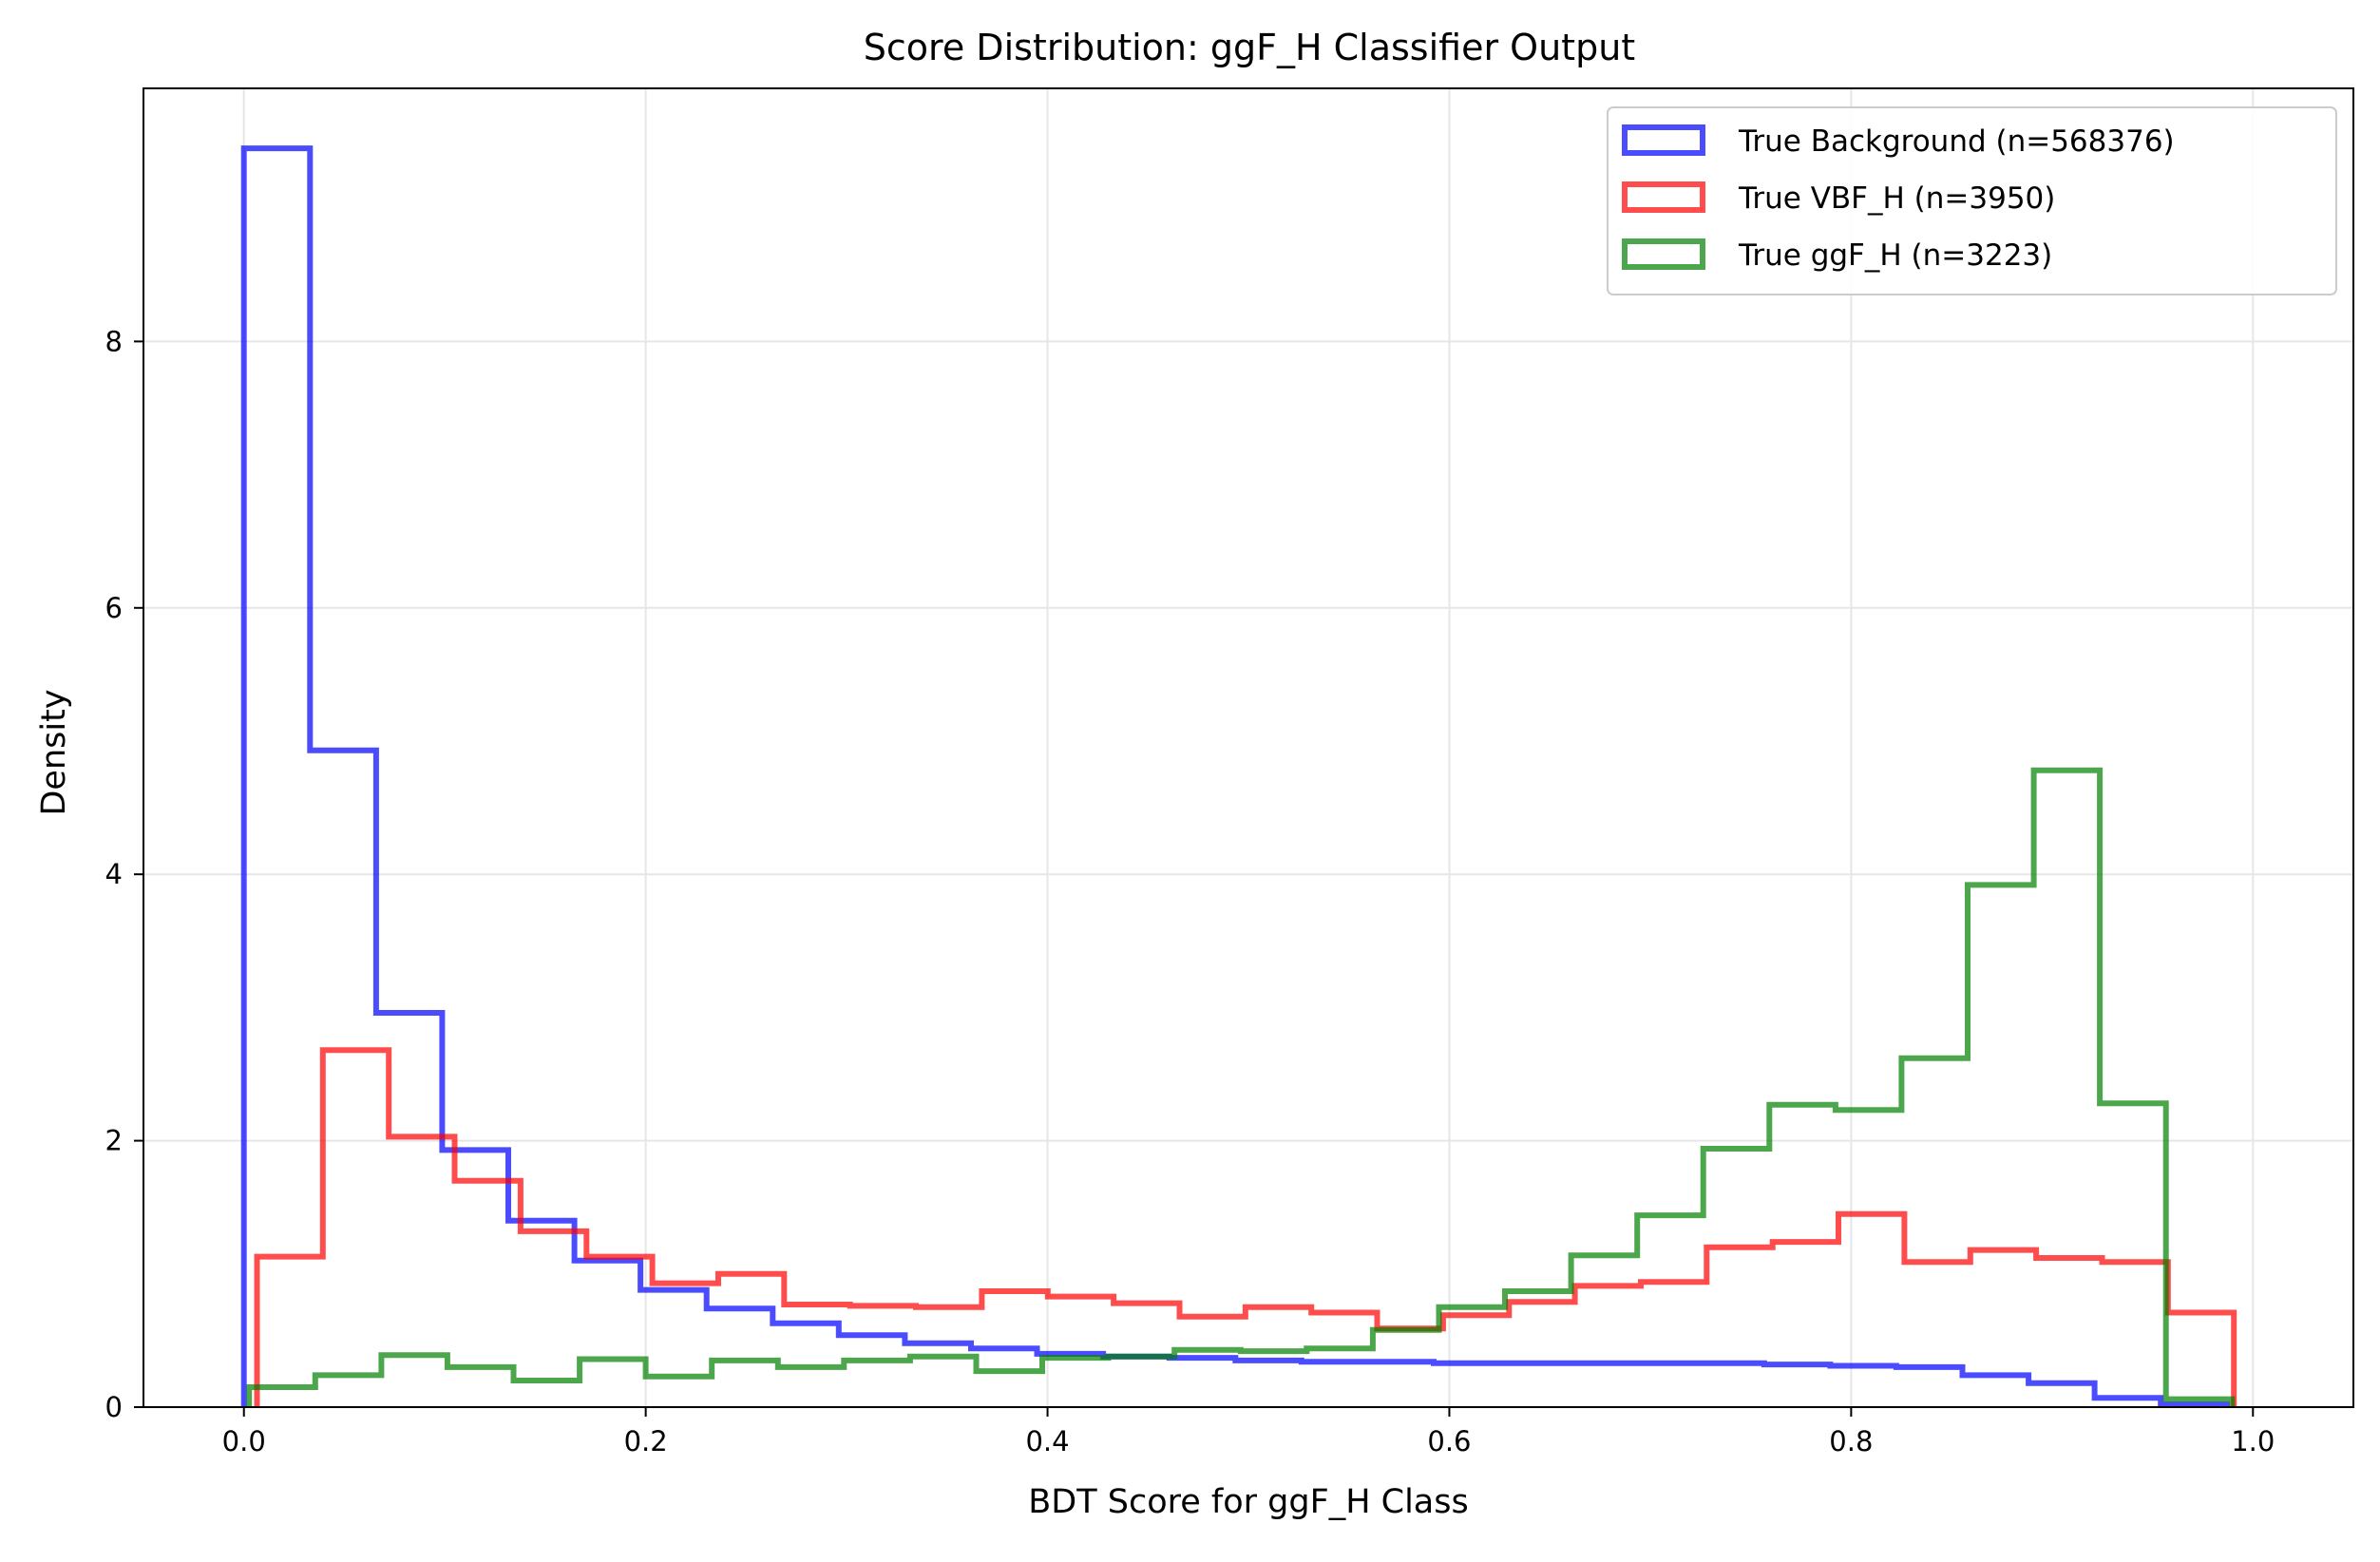 Image resolution: width=2380 pixels, height=1562 pixels. I want to click on legend-box, so click(1972, 200).